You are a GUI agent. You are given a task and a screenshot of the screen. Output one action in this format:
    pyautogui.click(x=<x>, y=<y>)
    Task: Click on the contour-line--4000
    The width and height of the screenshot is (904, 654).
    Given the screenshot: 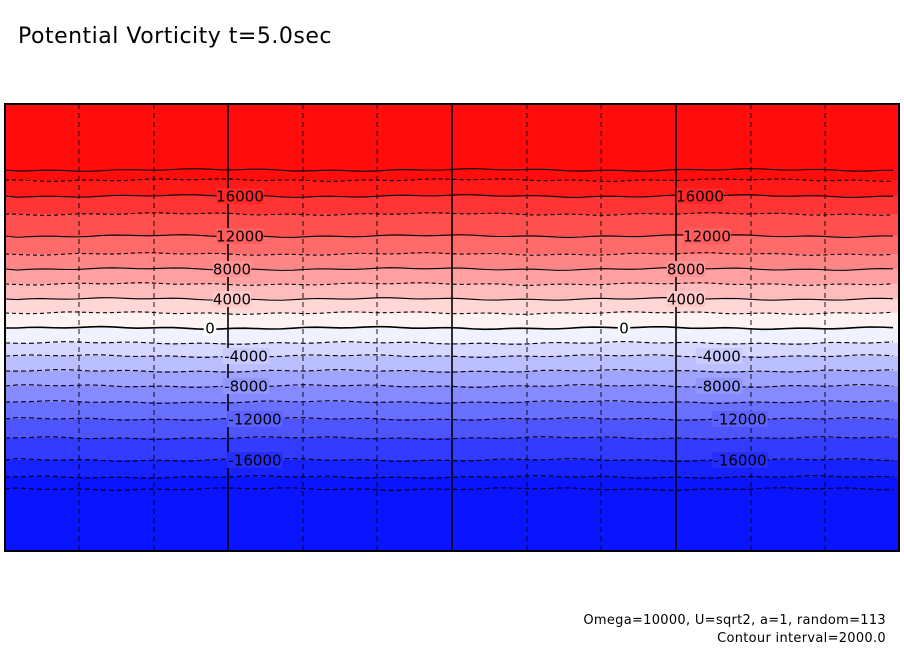 What is the action you would take?
    pyautogui.click(x=449, y=356)
    